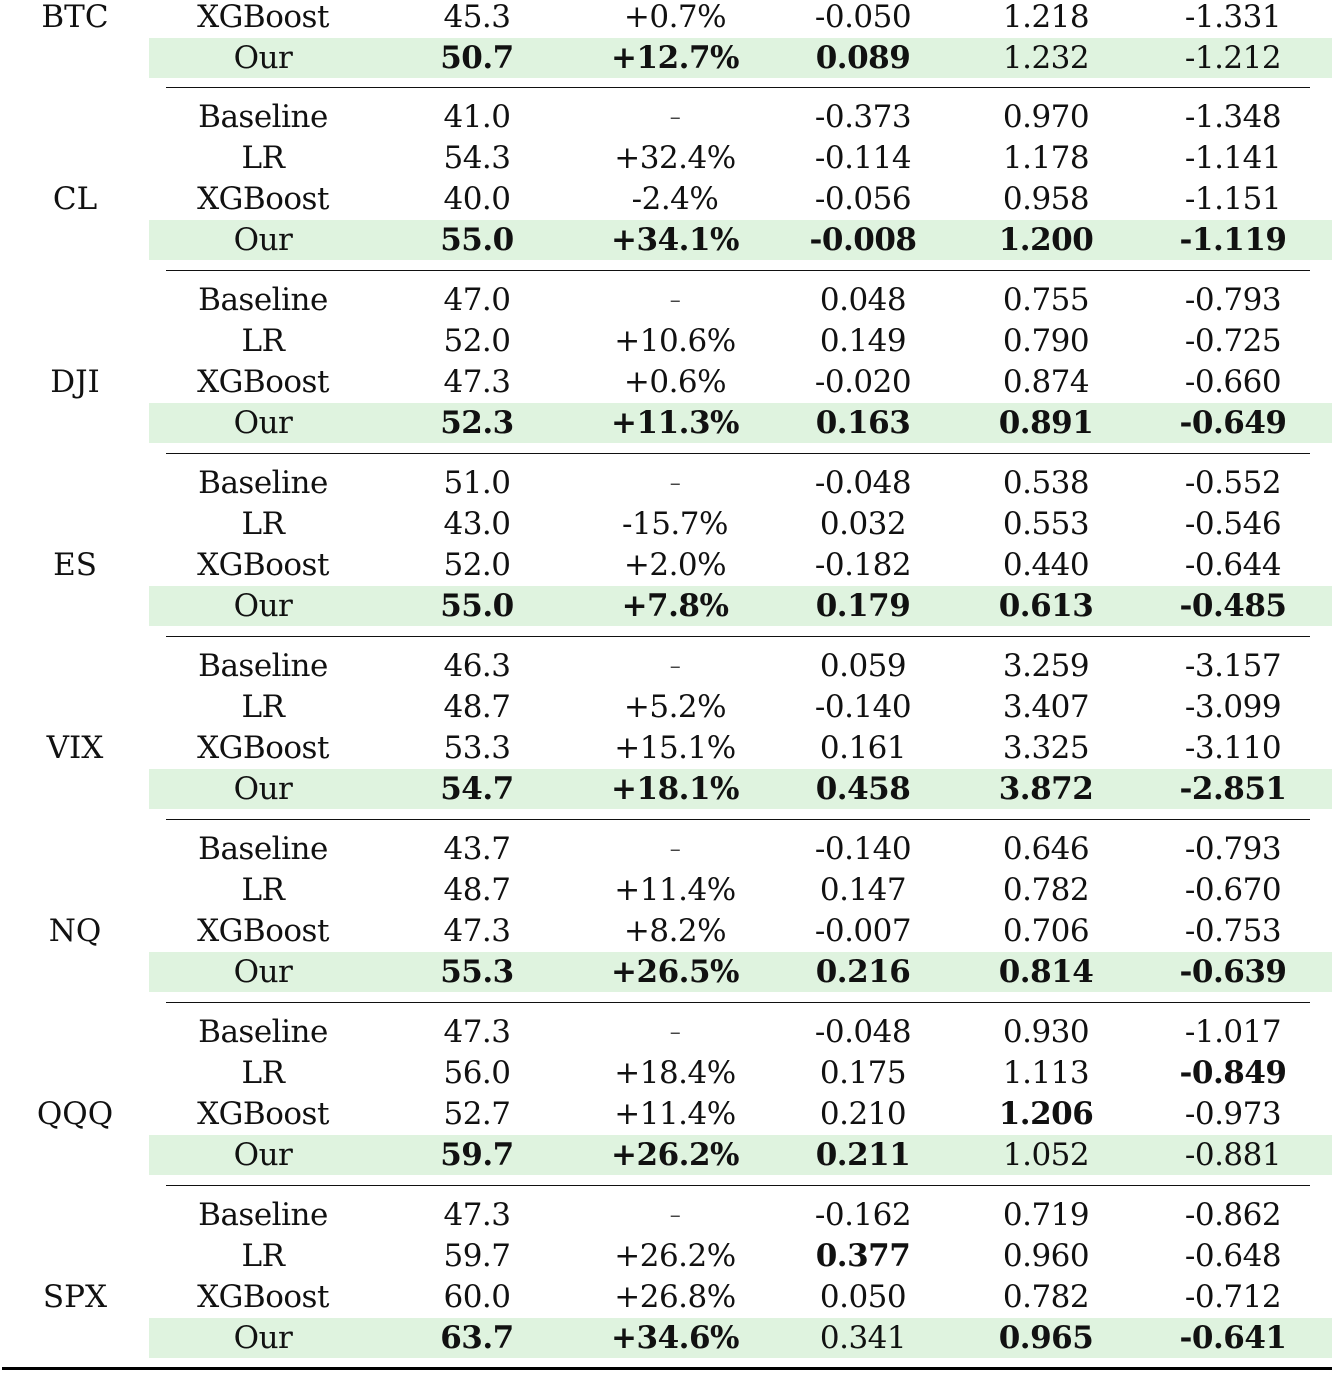  What do you see at coordinates (666, 1256) in the screenshot?
I see `table-row: LR 59.7 +26.2% 0.377 0.960 -0.648` at bounding box center [666, 1256].